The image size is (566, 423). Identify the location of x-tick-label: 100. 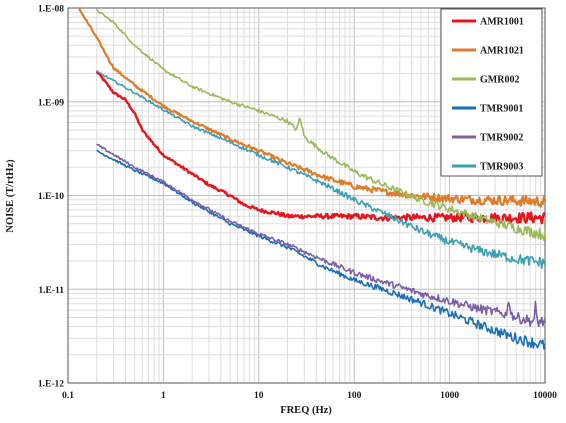
(354, 396).